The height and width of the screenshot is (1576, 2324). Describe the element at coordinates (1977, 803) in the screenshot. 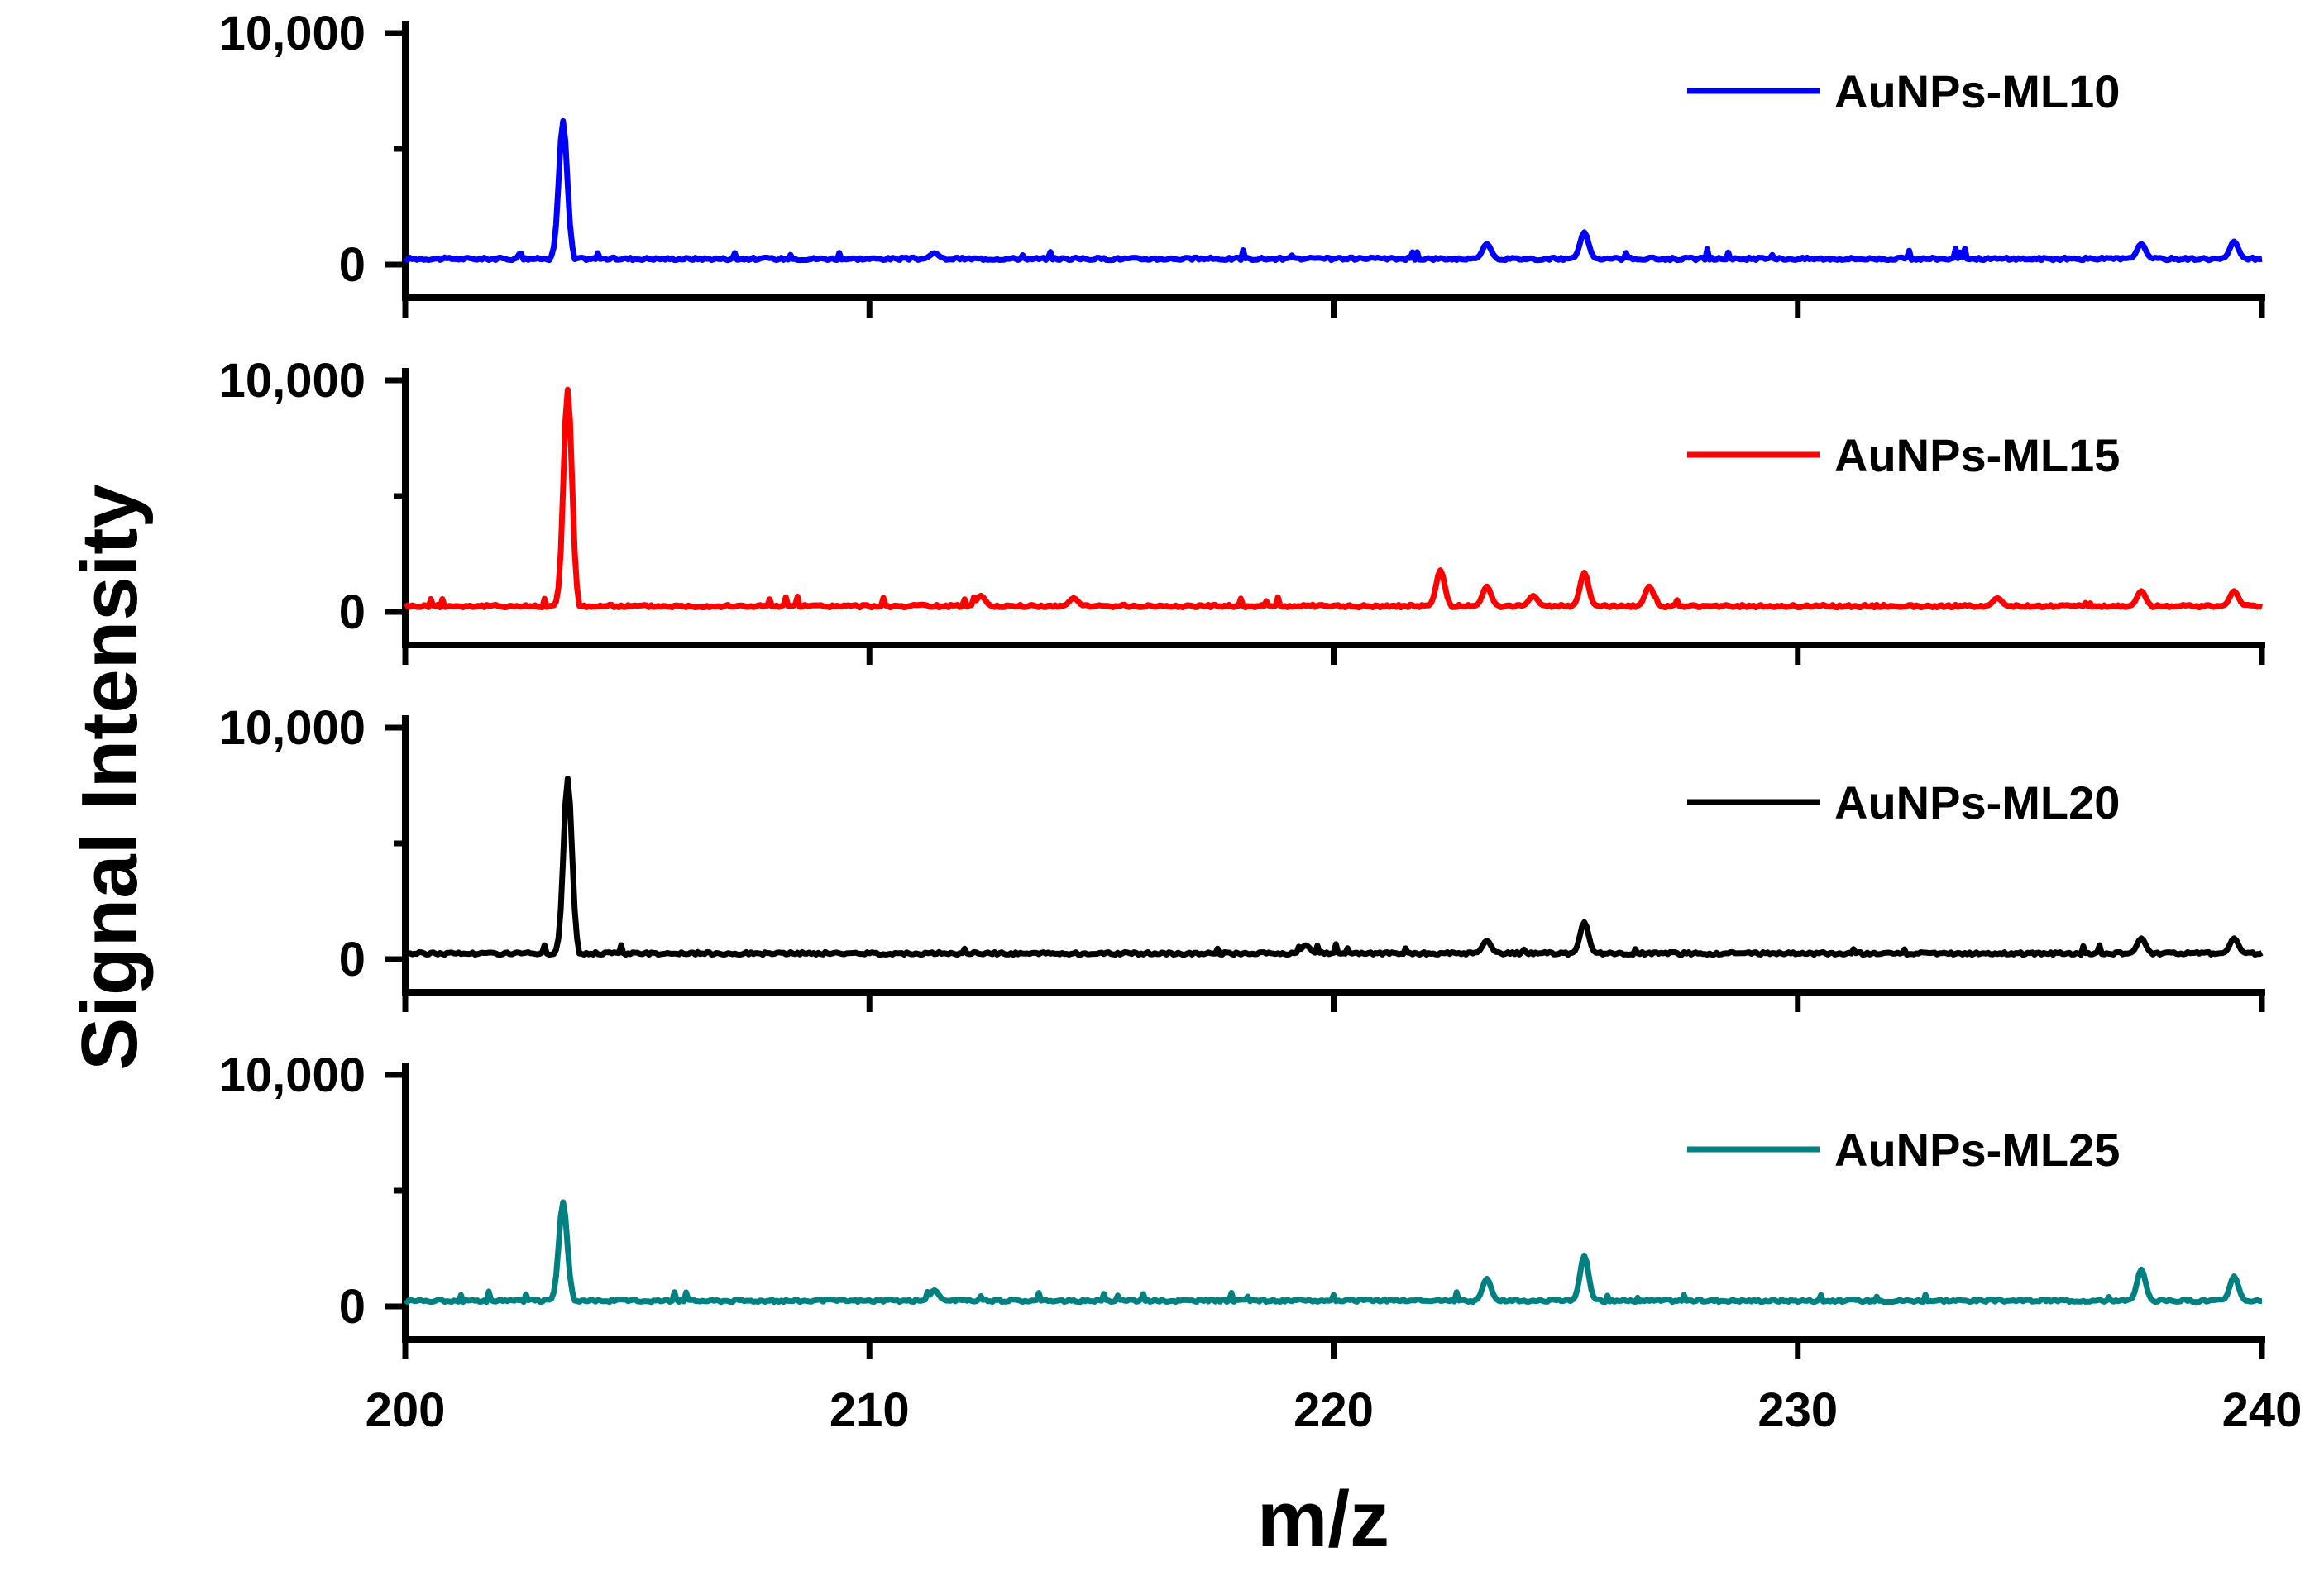

I see `legend-label: AuNPs-ML20` at that location.